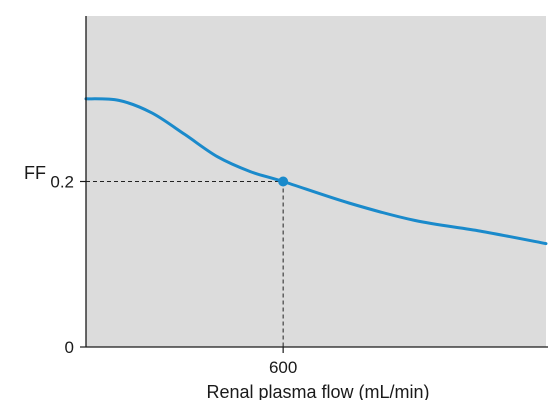 The height and width of the screenshot is (400, 559). I want to click on y-tick-label: 0, so click(69, 347).